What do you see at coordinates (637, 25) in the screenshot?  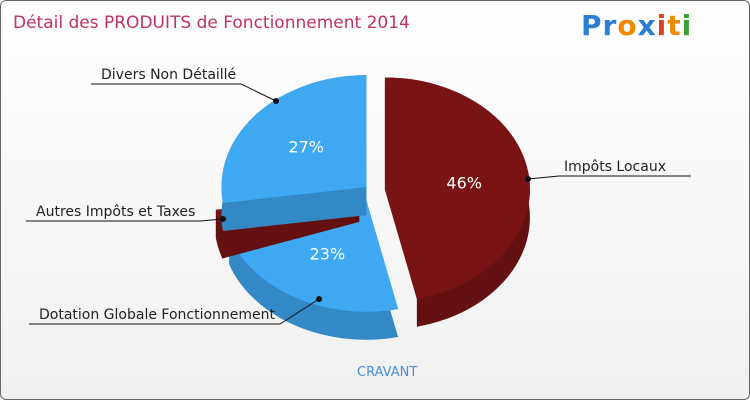 I see `proxiti-logo: Proxiti` at bounding box center [637, 25].